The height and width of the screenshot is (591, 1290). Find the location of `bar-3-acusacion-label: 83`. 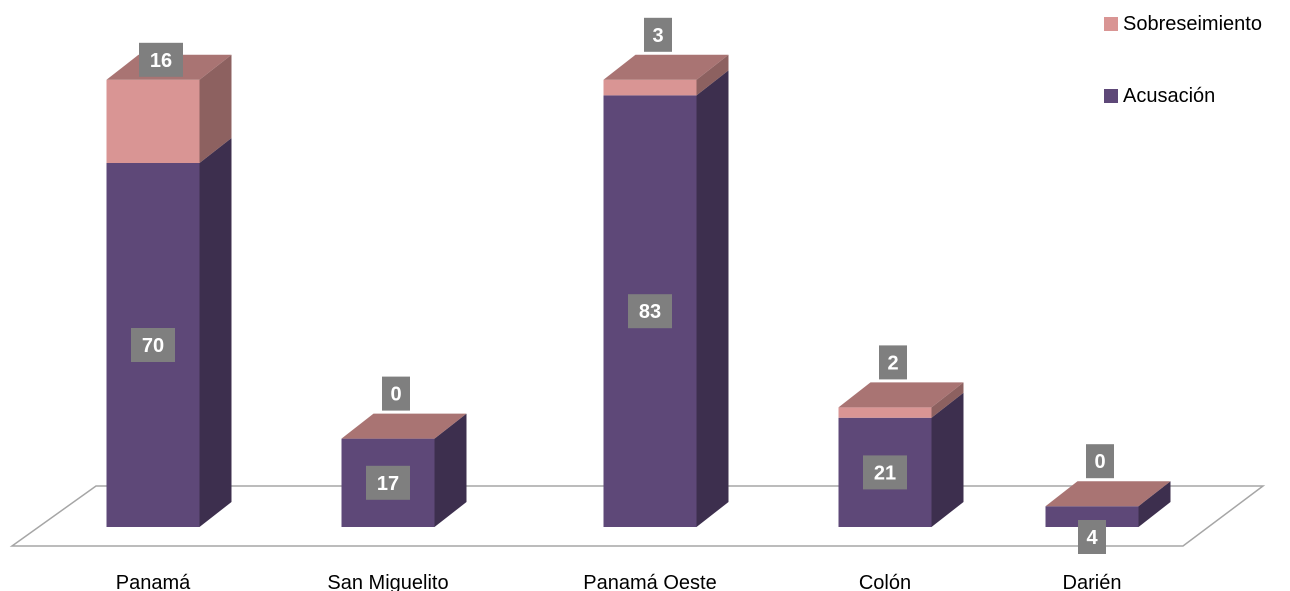

bar-3-acusacion-label: 83 is located at coordinates (650, 311).